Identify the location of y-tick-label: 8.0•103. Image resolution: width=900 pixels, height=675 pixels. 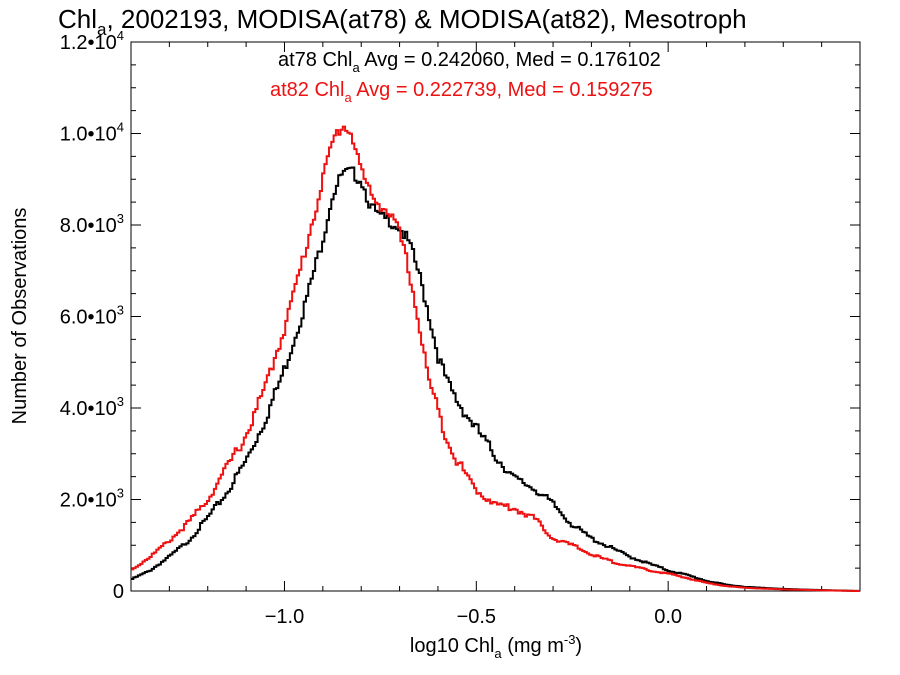
(92, 224).